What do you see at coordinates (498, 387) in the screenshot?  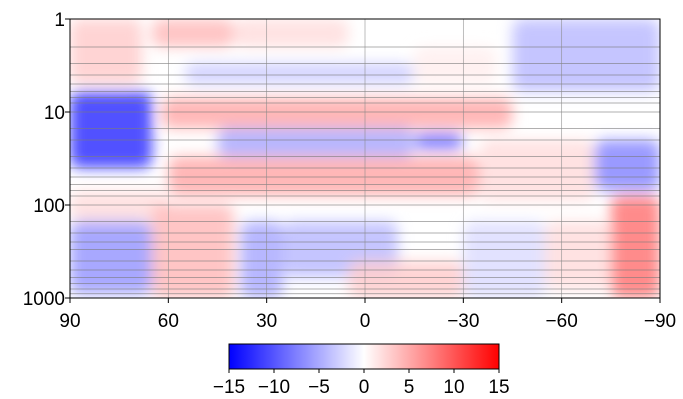 I see `colorbar-tick-label: 15` at bounding box center [498, 387].